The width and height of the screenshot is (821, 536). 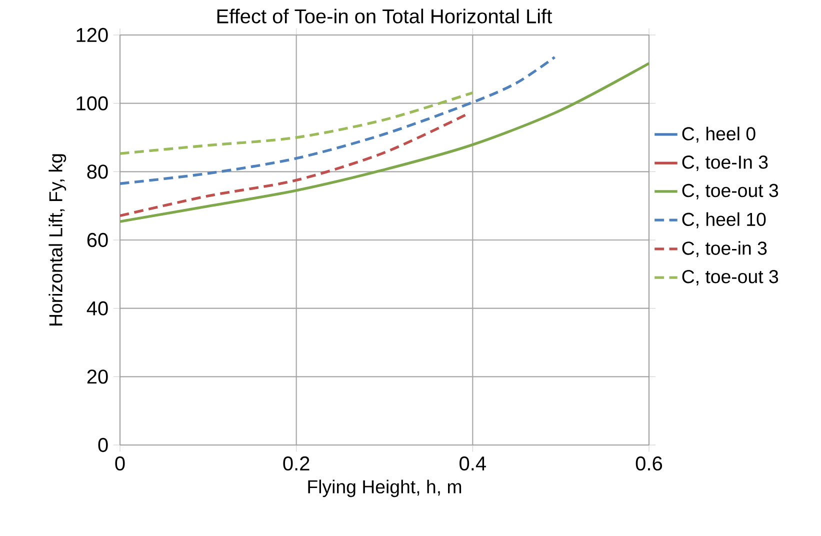 What do you see at coordinates (92, 103) in the screenshot?
I see `y-tick-label: 100` at bounding box center [92, 103].